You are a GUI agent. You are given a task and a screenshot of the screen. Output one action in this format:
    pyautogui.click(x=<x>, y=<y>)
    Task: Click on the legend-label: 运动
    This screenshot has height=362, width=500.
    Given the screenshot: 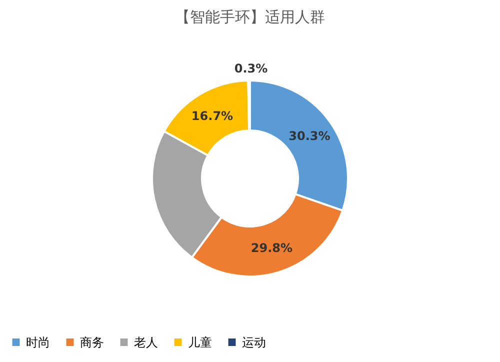 What is the action you would take?
    pyautogui.click(x=254, y=342)
    